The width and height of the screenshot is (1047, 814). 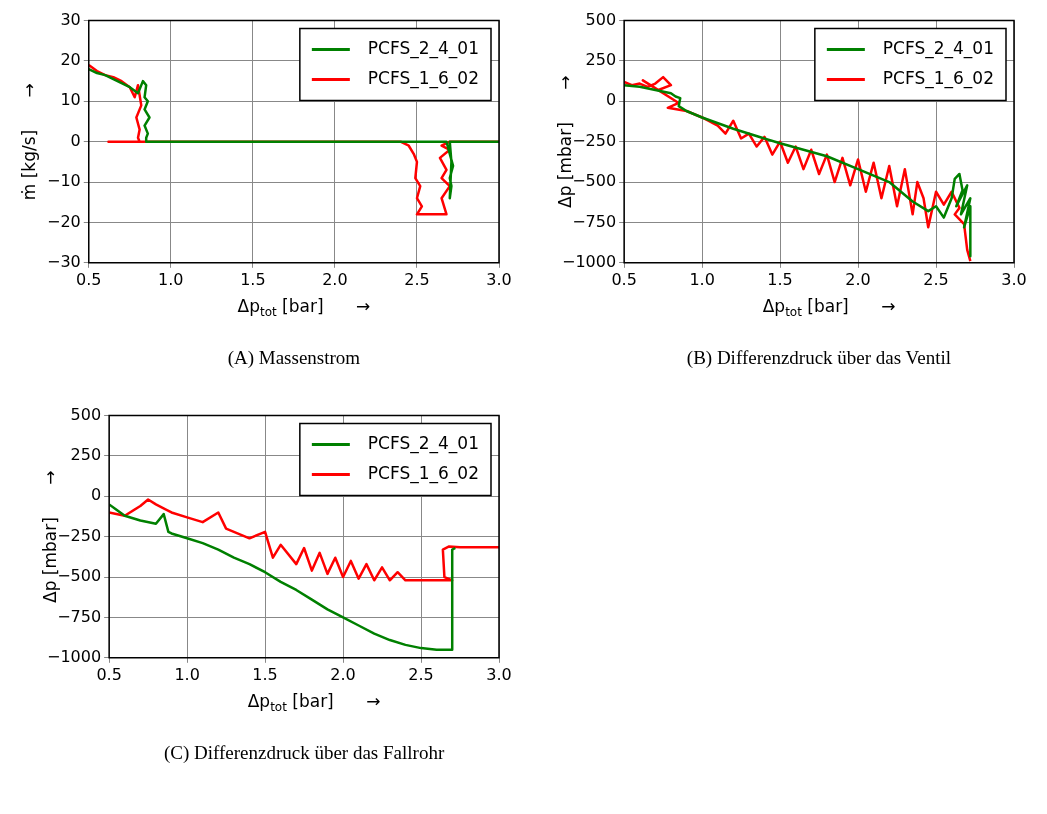 What do you see at coordinates (64, 181) in the screenshot?
I see `y-tick-label: −10` at bounding box center [64, 181].